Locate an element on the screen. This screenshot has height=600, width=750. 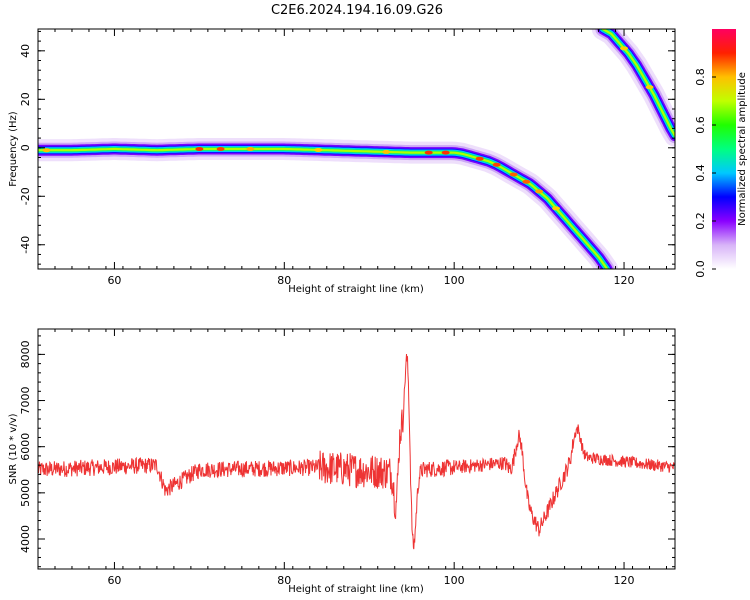
colorbar-tick-label: 0.0 is located at coordinates (700, 269).